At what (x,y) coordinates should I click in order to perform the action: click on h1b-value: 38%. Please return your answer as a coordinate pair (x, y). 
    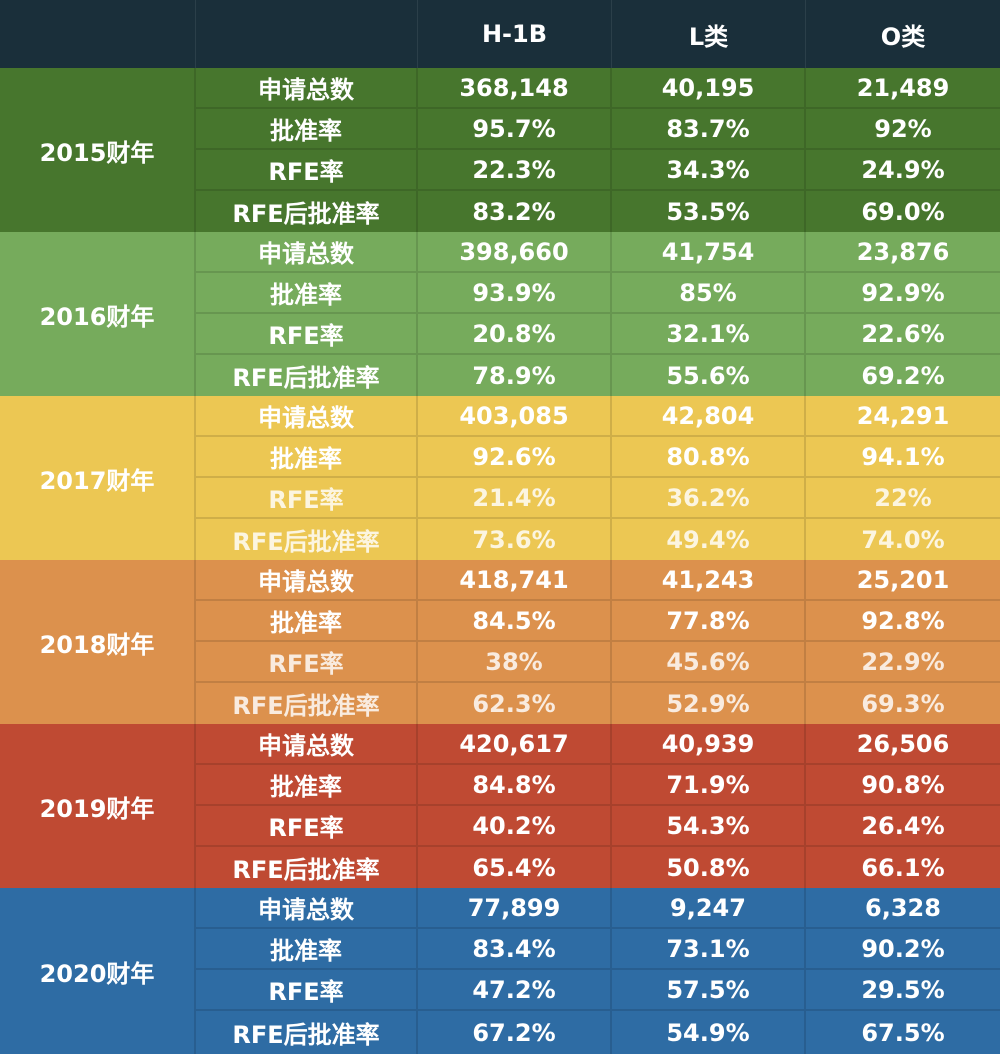
    Looking at the image, I should click on (515, 661).